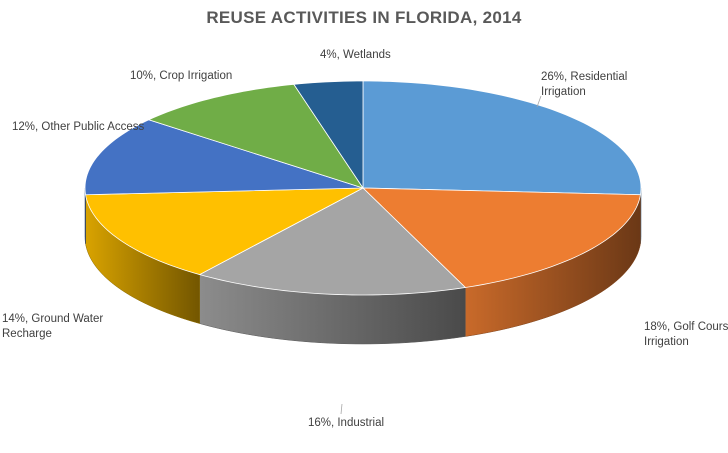  What do you see at coordinates (328, 135) in the screenshot?
I see `pie-slice-wetlands` at bounding box center [328, 135].